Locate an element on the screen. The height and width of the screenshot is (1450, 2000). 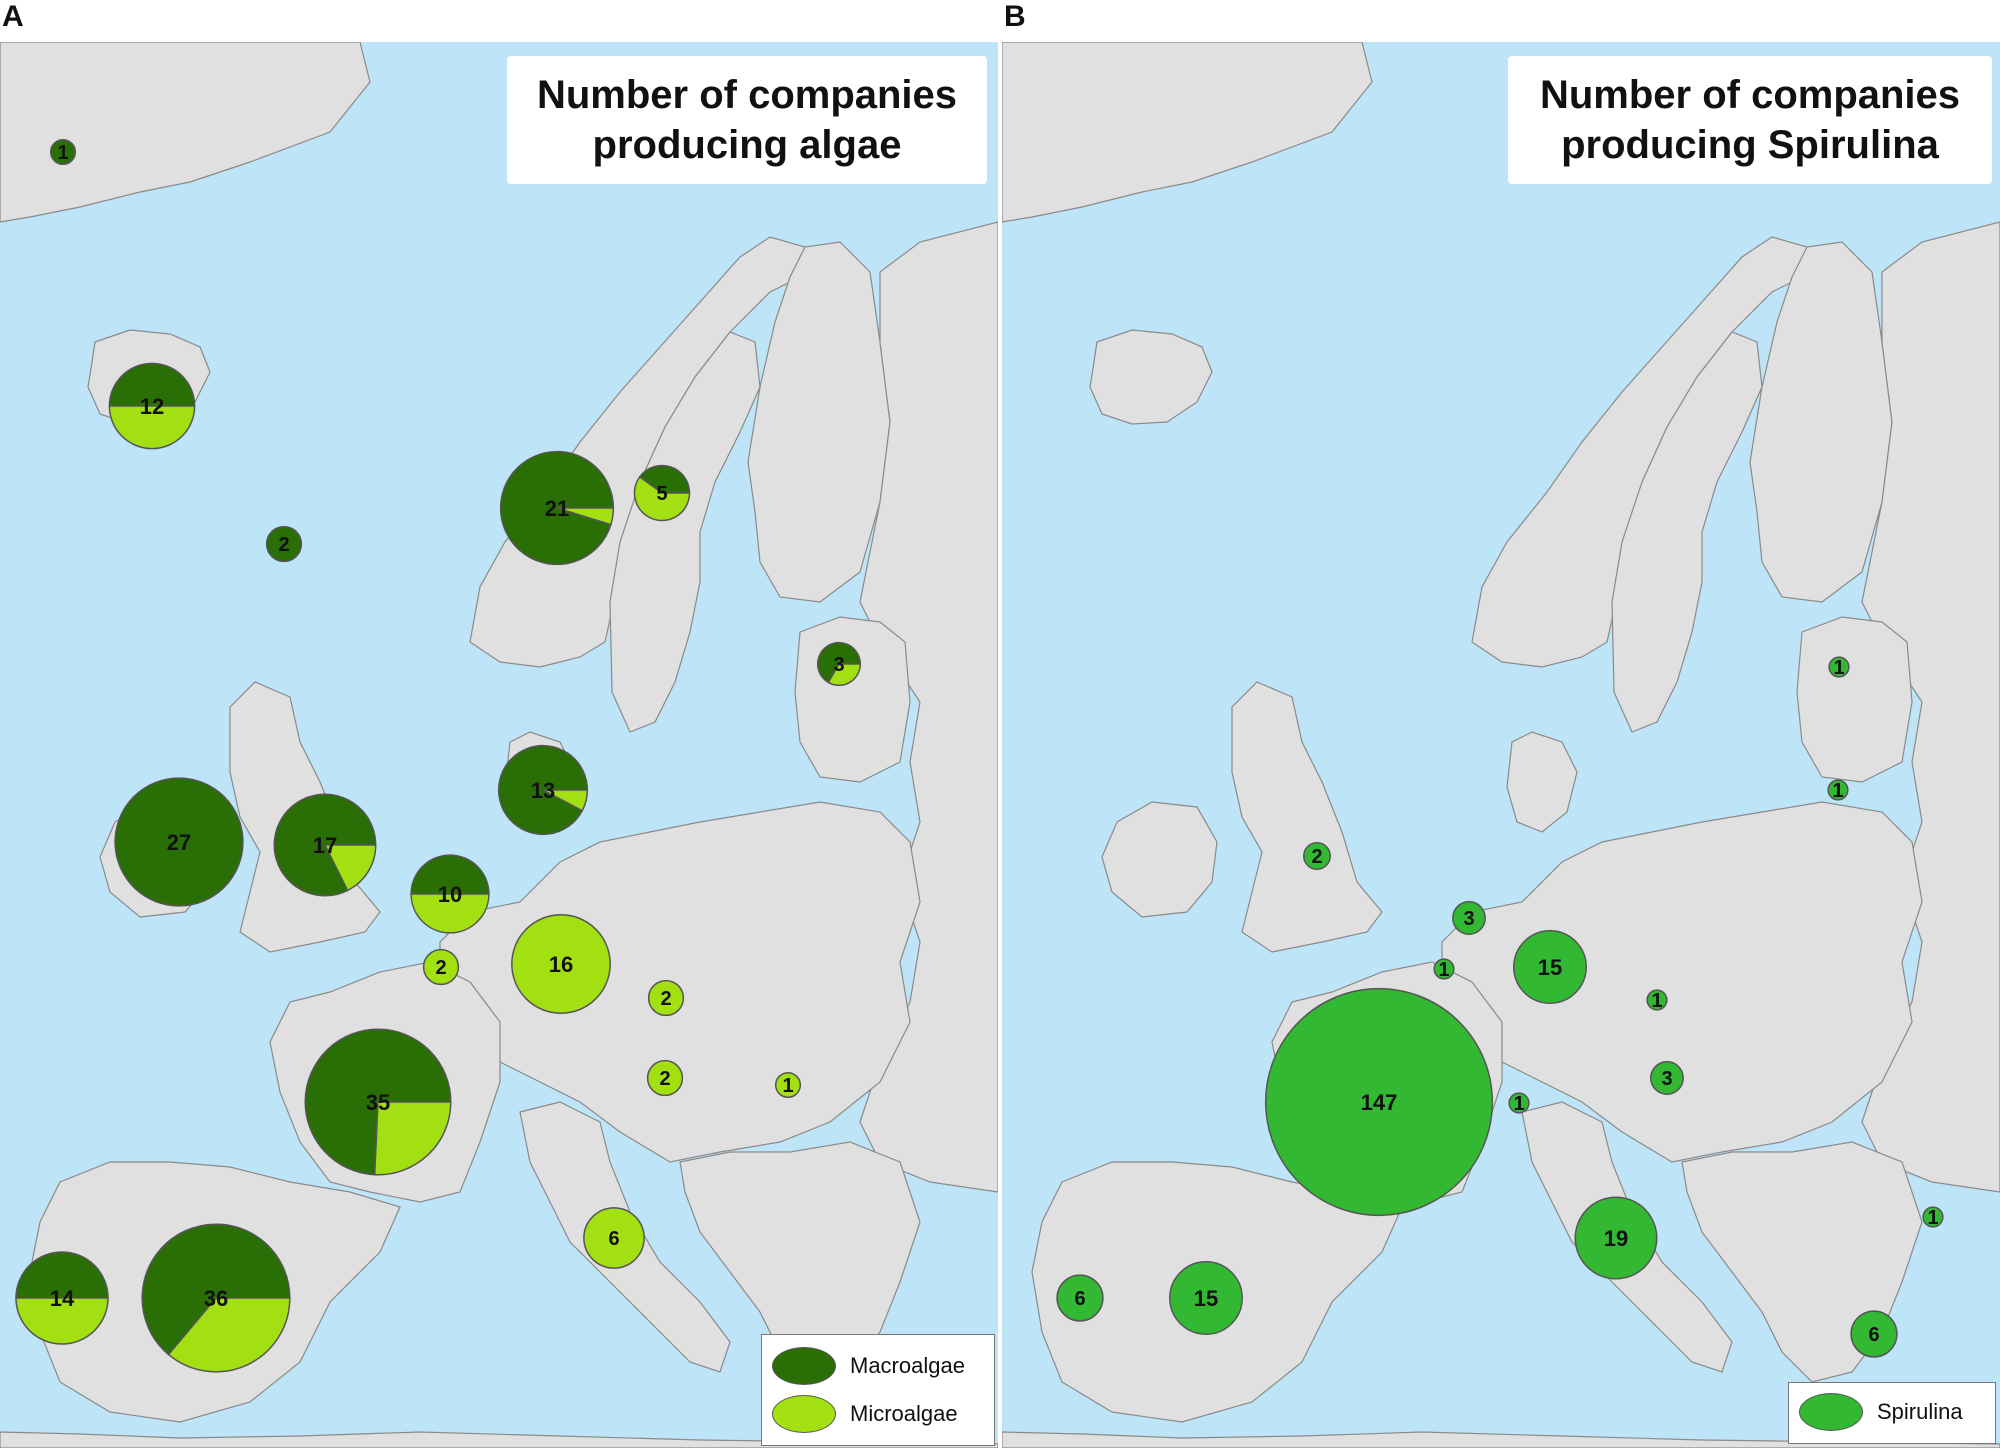
pie-marker-iceland: 12 is located at coordinates (152, 406).